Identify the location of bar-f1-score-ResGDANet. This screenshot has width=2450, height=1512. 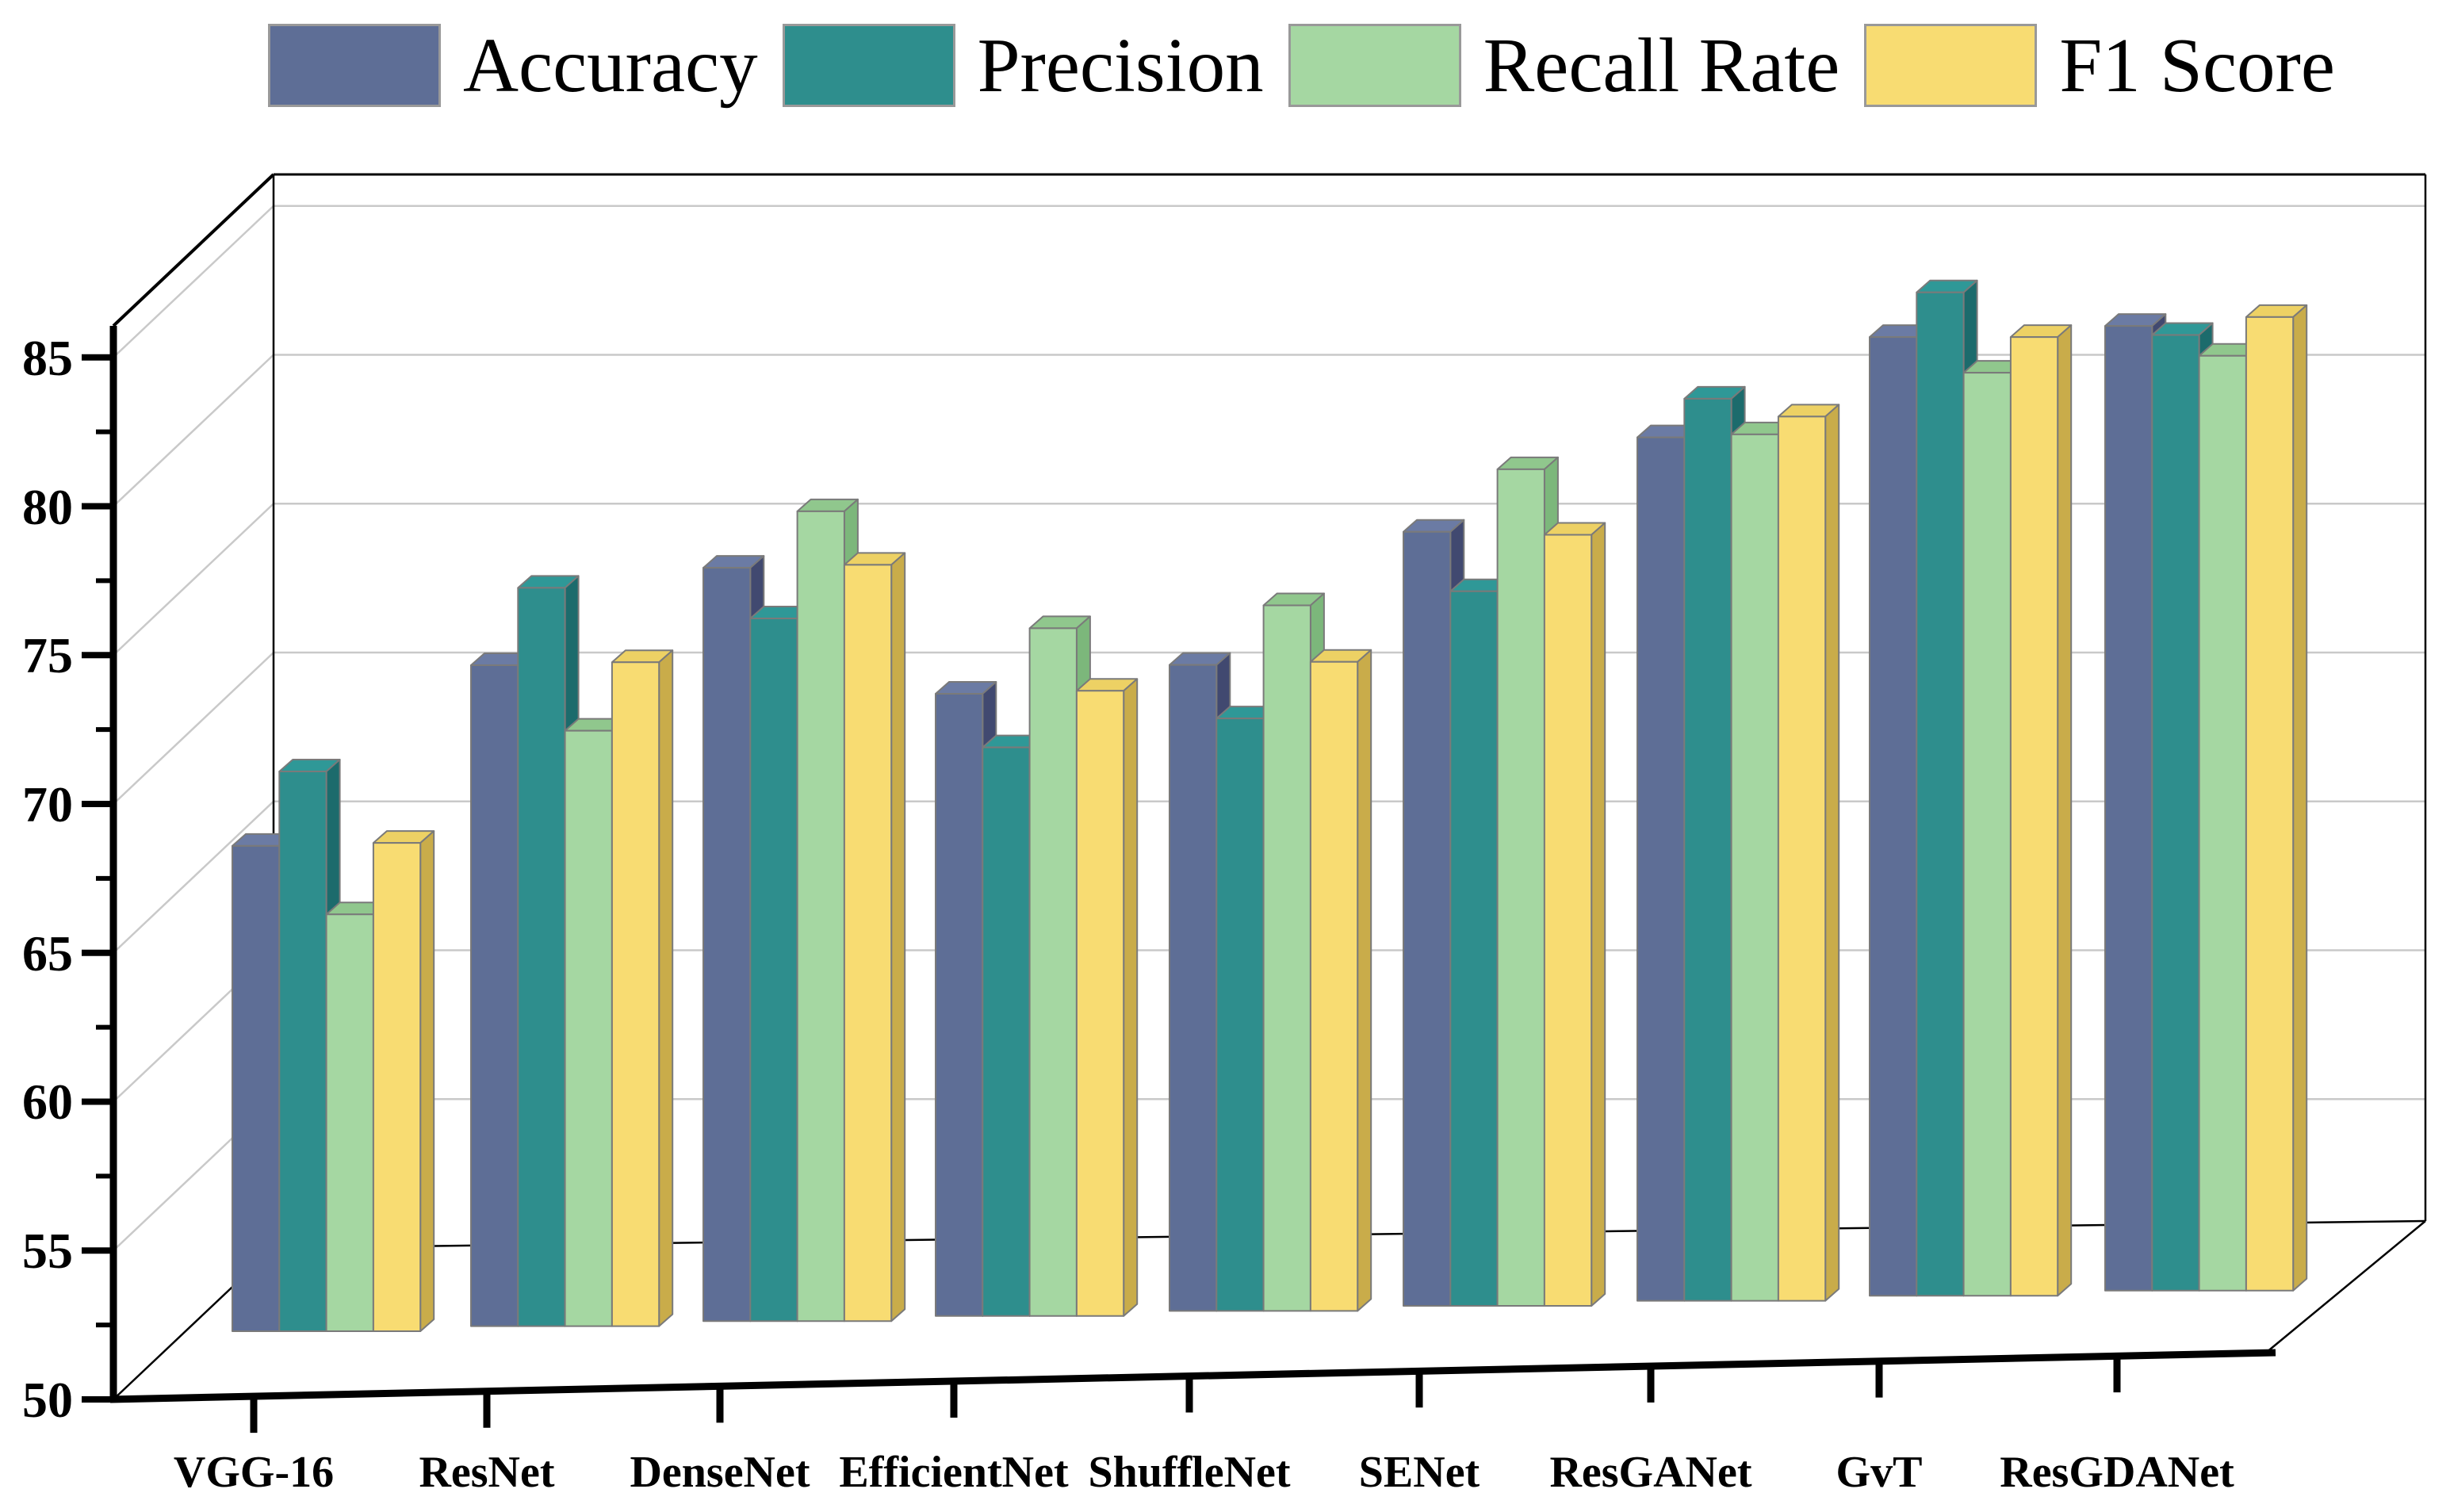
(2276, 798).